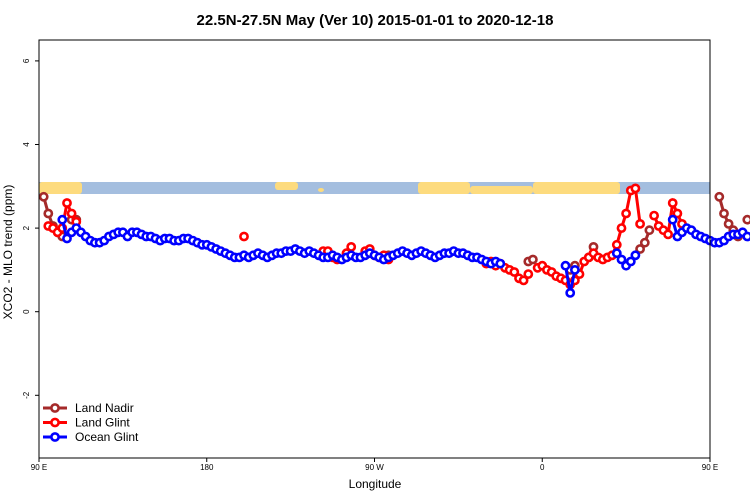  What do you see at coordinates (26, 60) in the screenshot?
I see `y-tick-label: 6` at bounding box center [26, 60].